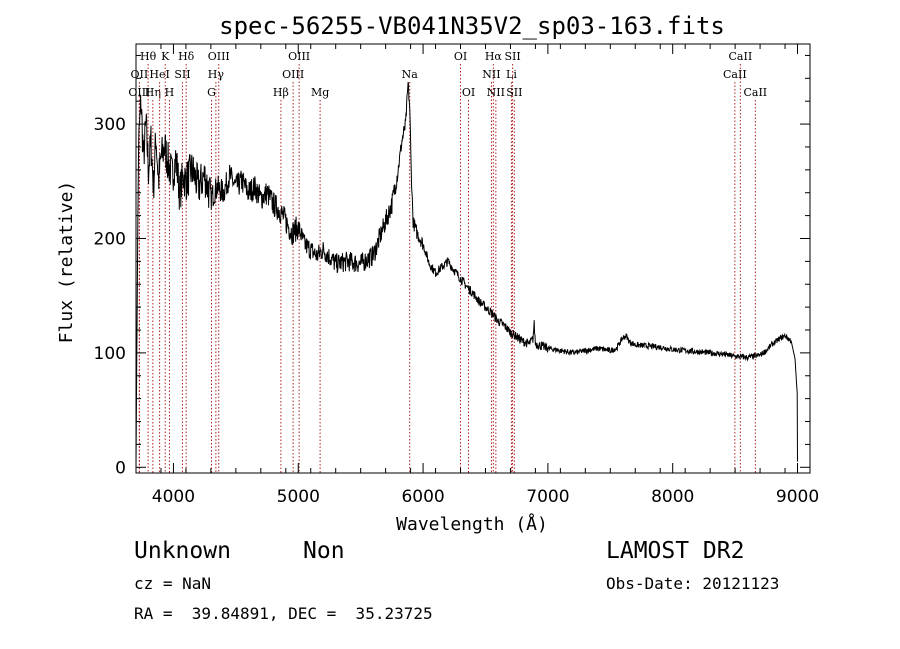  Describe the element at coordinates (494, 56) in the screenshot. I see `line-marker-label: Hα` at that location.